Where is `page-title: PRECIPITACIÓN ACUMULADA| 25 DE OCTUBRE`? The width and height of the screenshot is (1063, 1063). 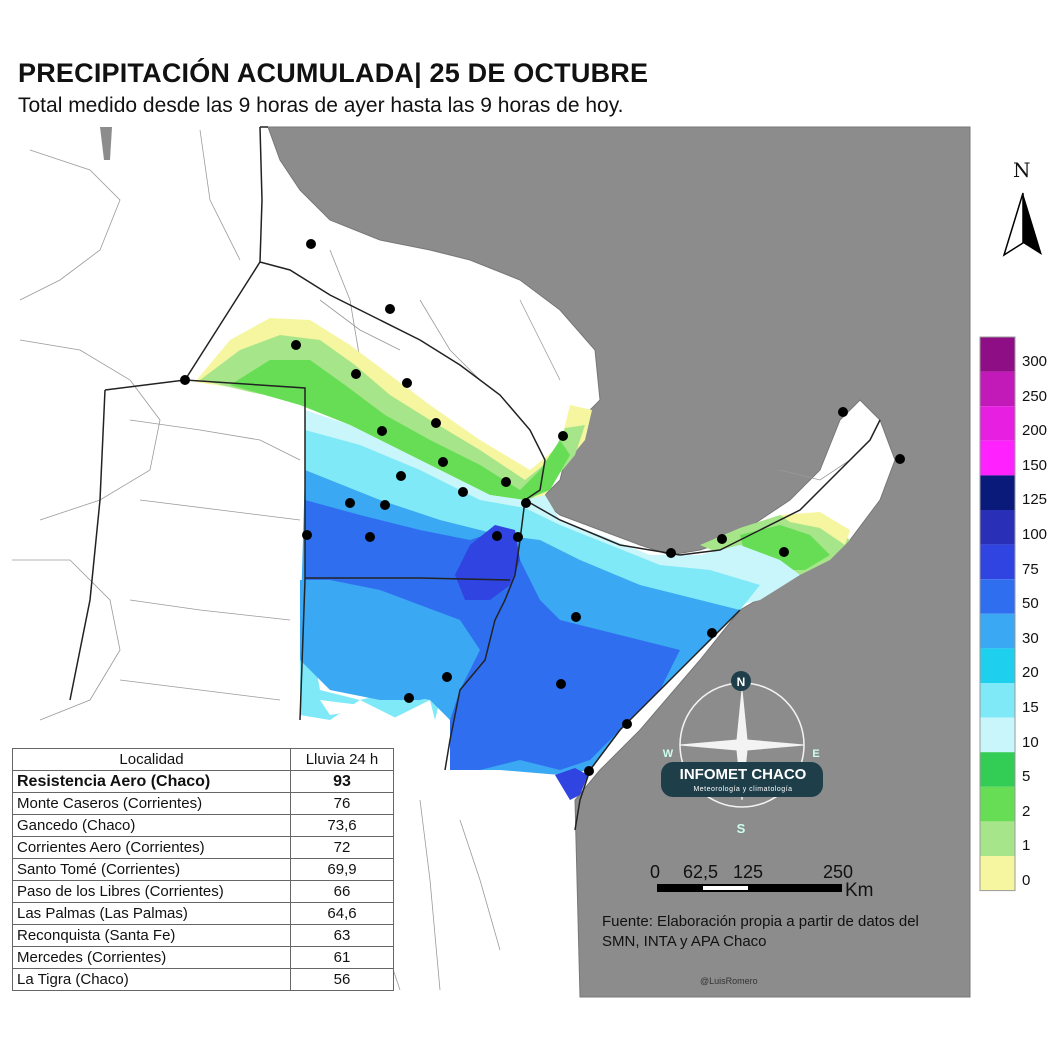 page-title: PRECIPITACIÓN ACUMULADA| 25 DE OCTUBRE is located at coordinates (333, 73).